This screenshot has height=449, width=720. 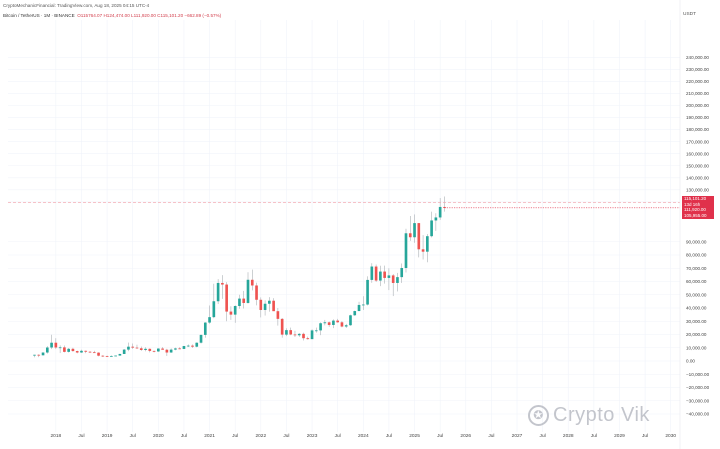 I want to click on watermark: ✪ Crypto Vik, so click(x=589, y=415).